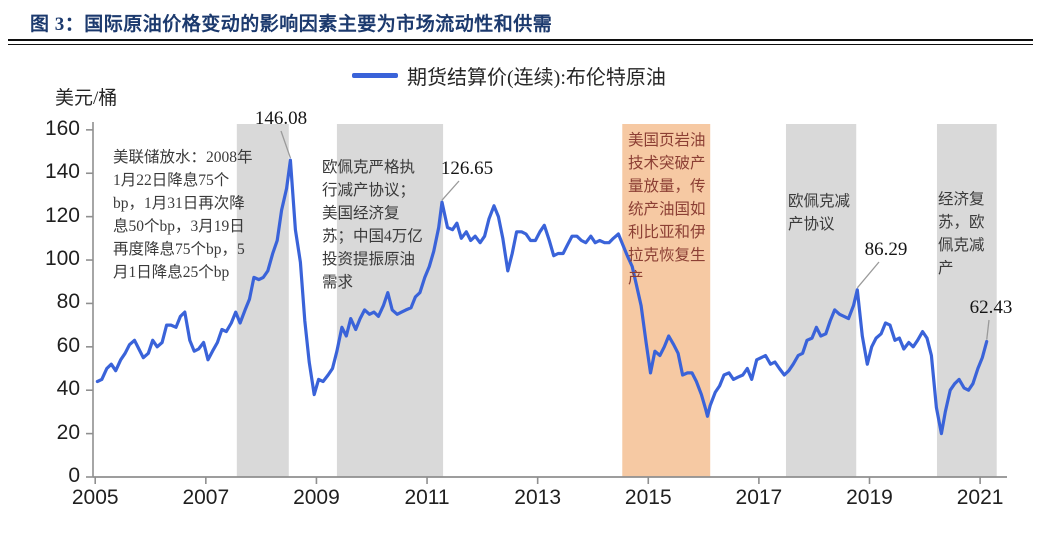 Image resolution: width=1041 pixels, height=534 pixels. What do you see at coordinates (206, 497) in the screenshot?
I see `x-tick-label: 2007` at bounding box center [206, 497].